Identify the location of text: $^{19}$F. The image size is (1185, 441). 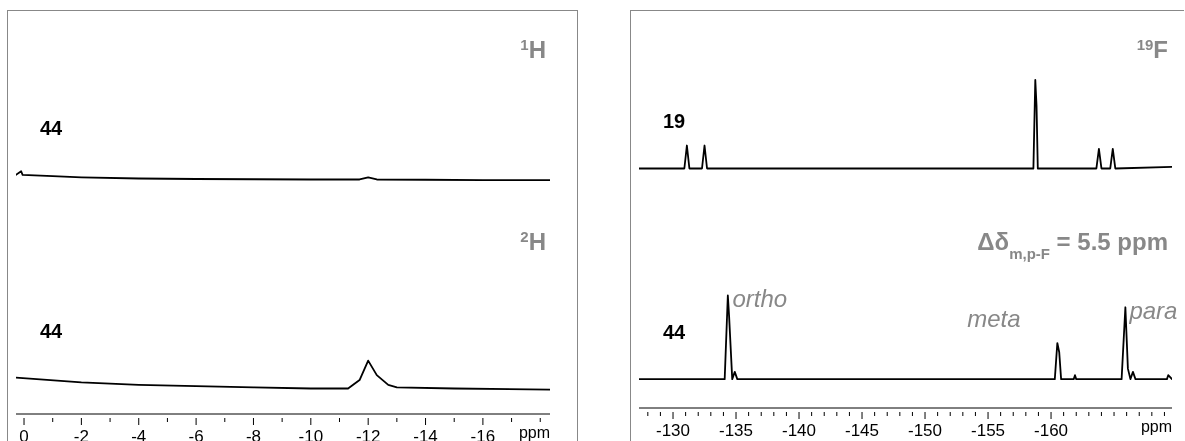
(1152, 49).